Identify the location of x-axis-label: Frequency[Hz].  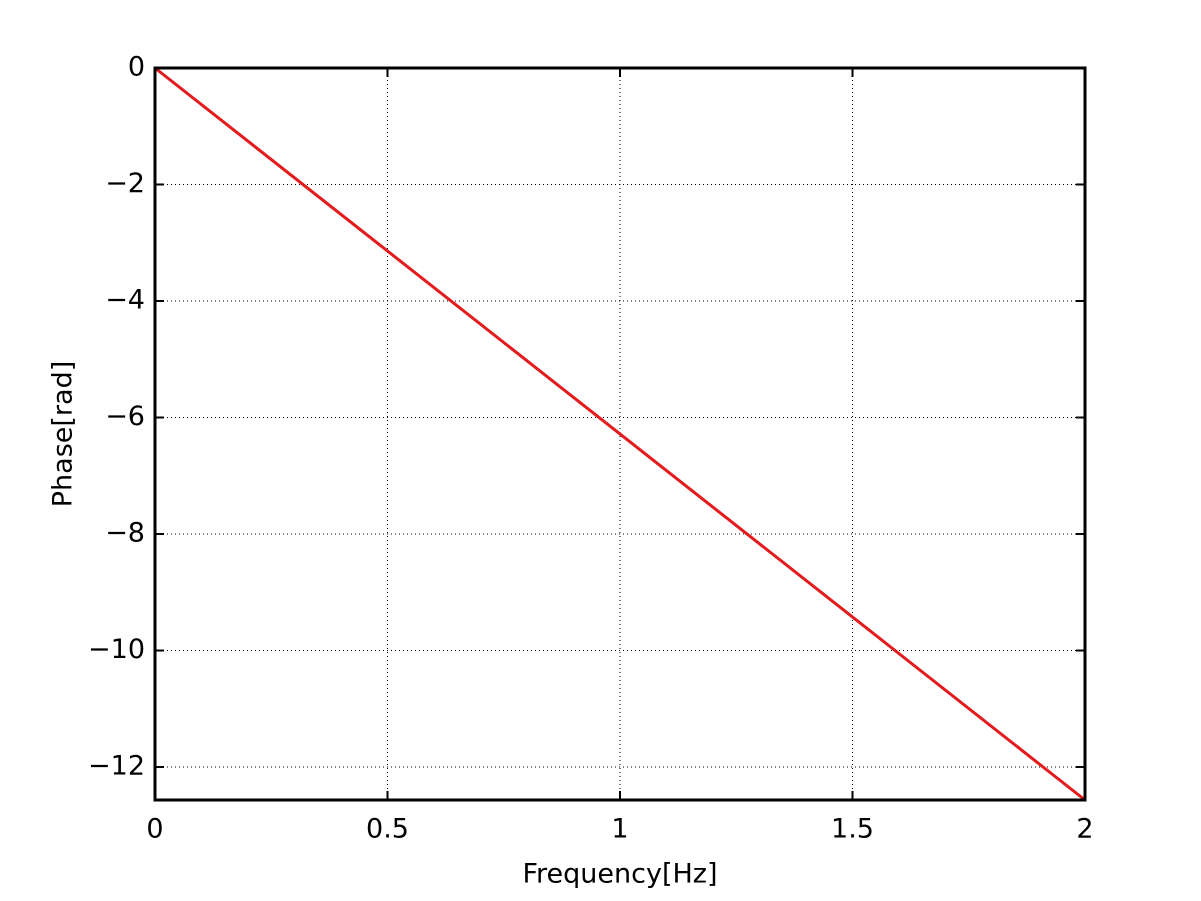
(619, 874).